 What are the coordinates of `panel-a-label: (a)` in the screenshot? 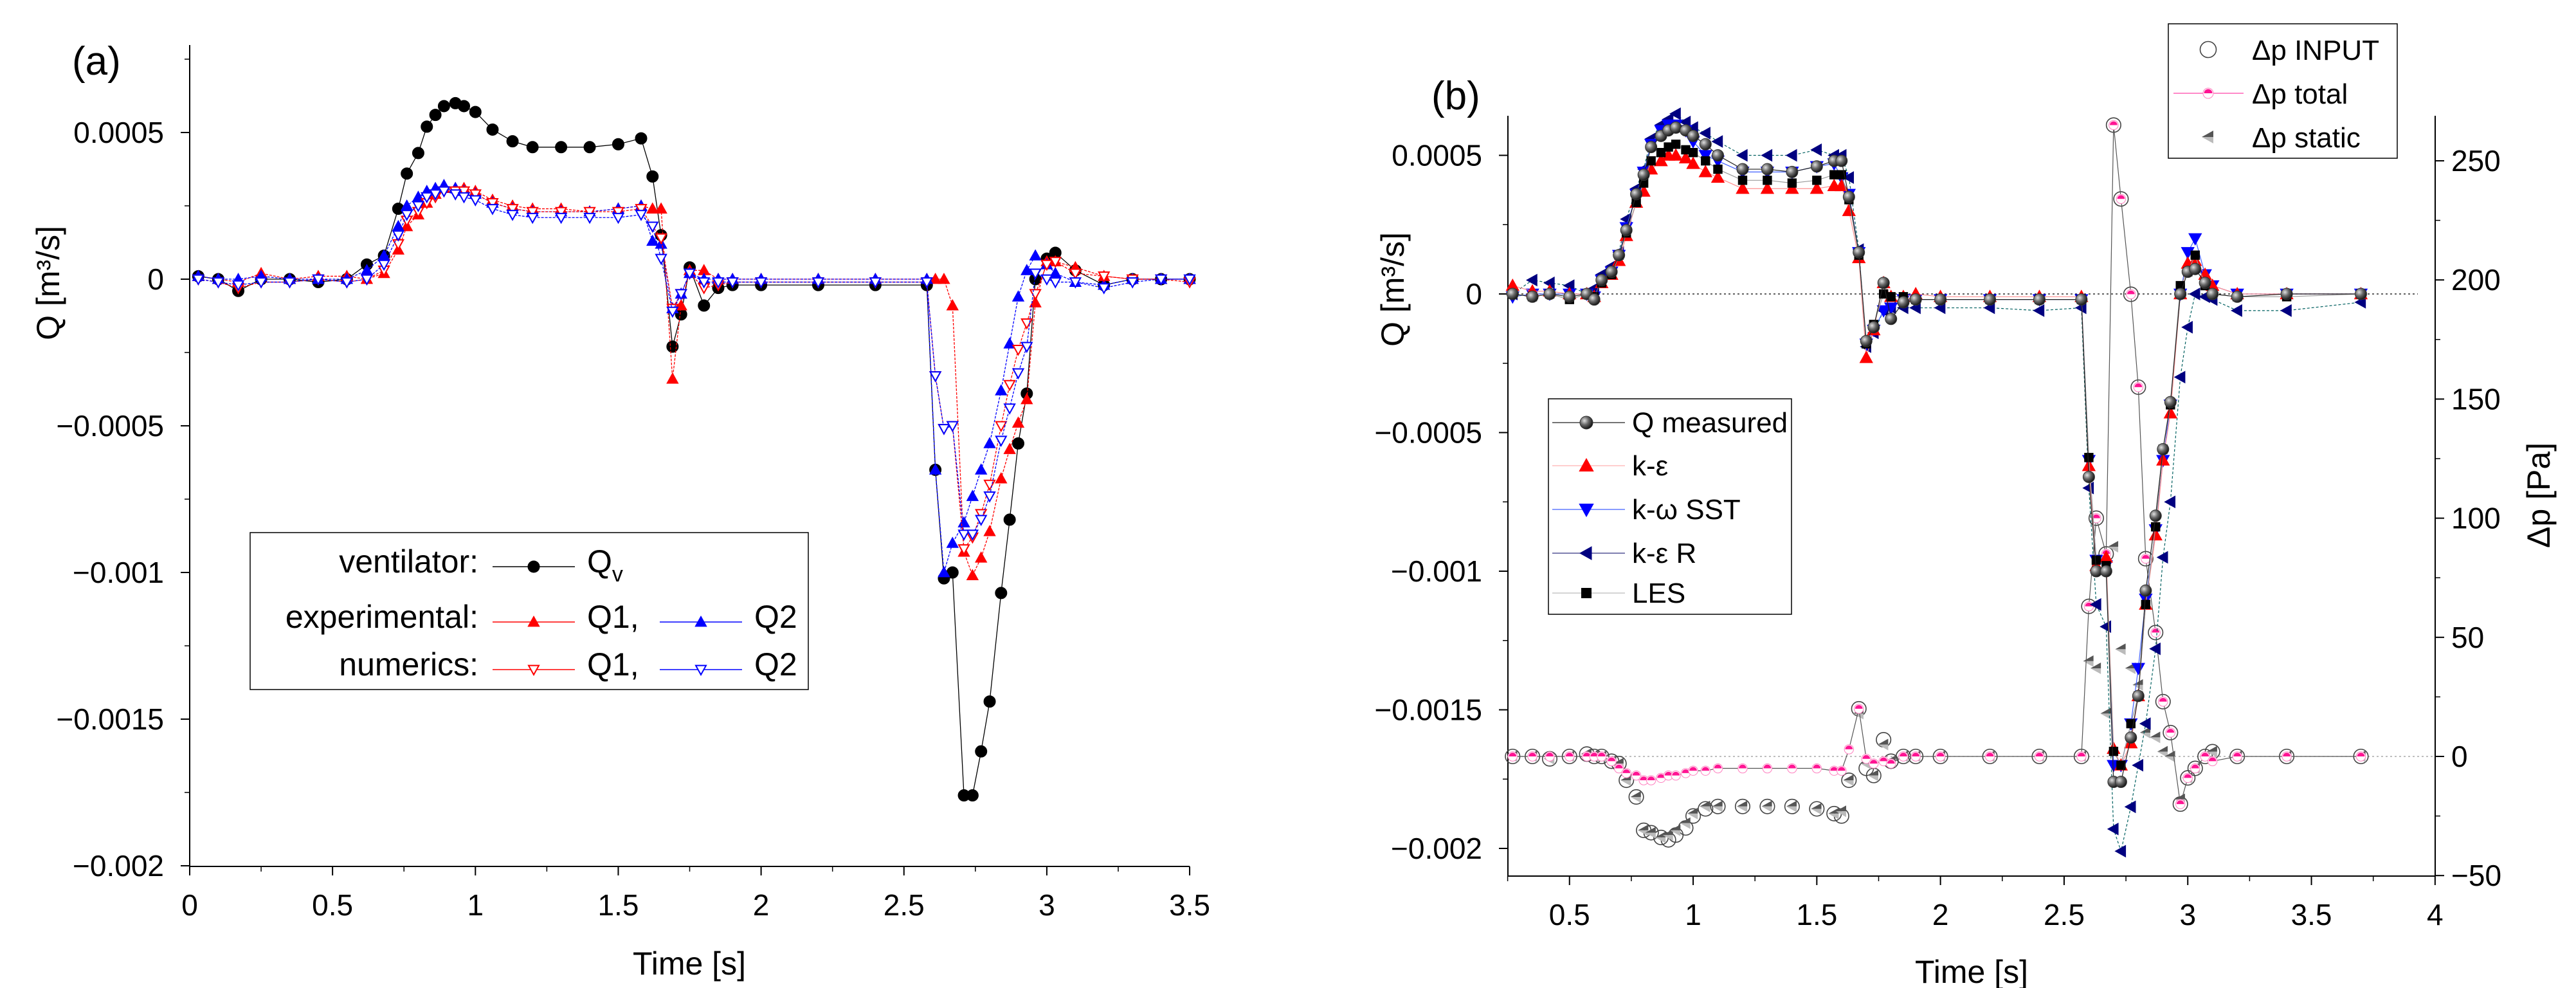 It's located at (96, 61).